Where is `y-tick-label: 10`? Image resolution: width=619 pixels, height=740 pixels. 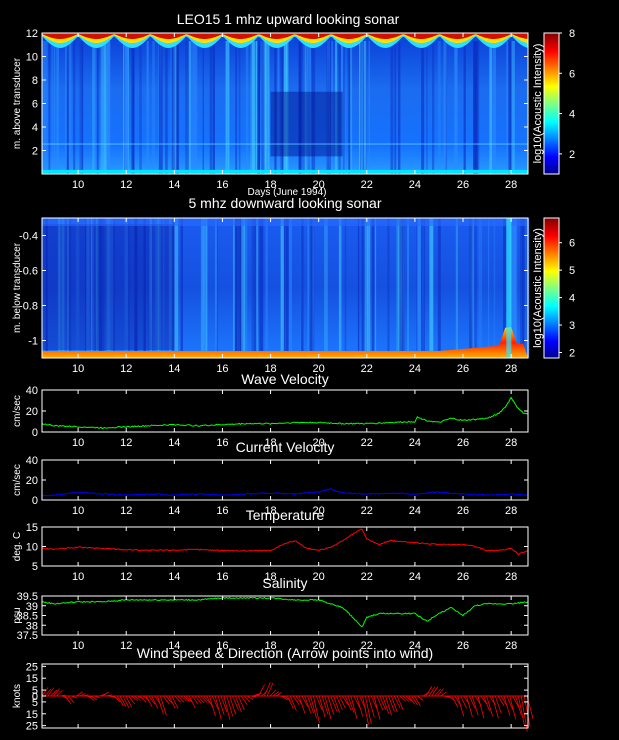 y-tick-label: 10 is located at coordinates (32, 58).